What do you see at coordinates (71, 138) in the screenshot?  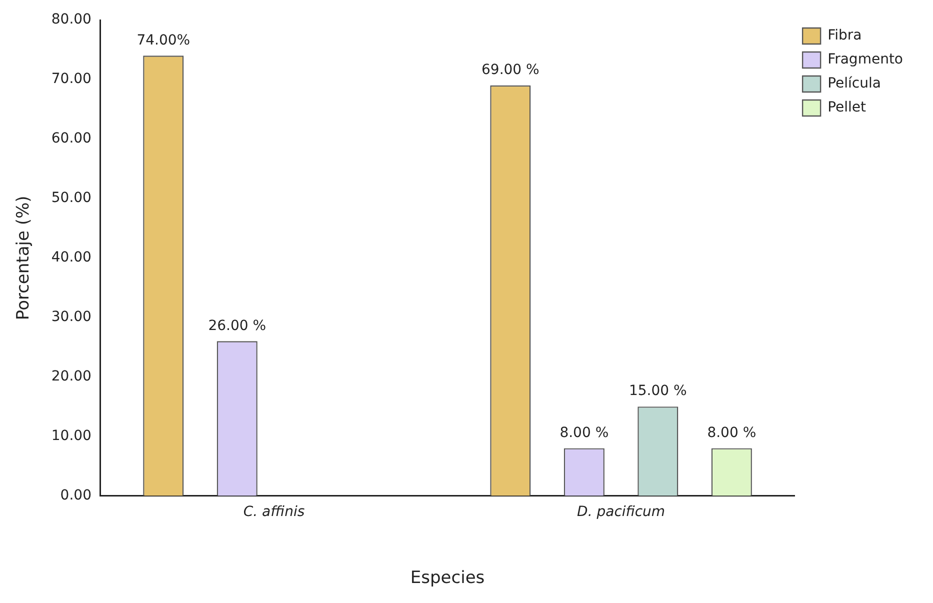 I see `y-tick-label: 60.00` at bounding box center [71, 138].